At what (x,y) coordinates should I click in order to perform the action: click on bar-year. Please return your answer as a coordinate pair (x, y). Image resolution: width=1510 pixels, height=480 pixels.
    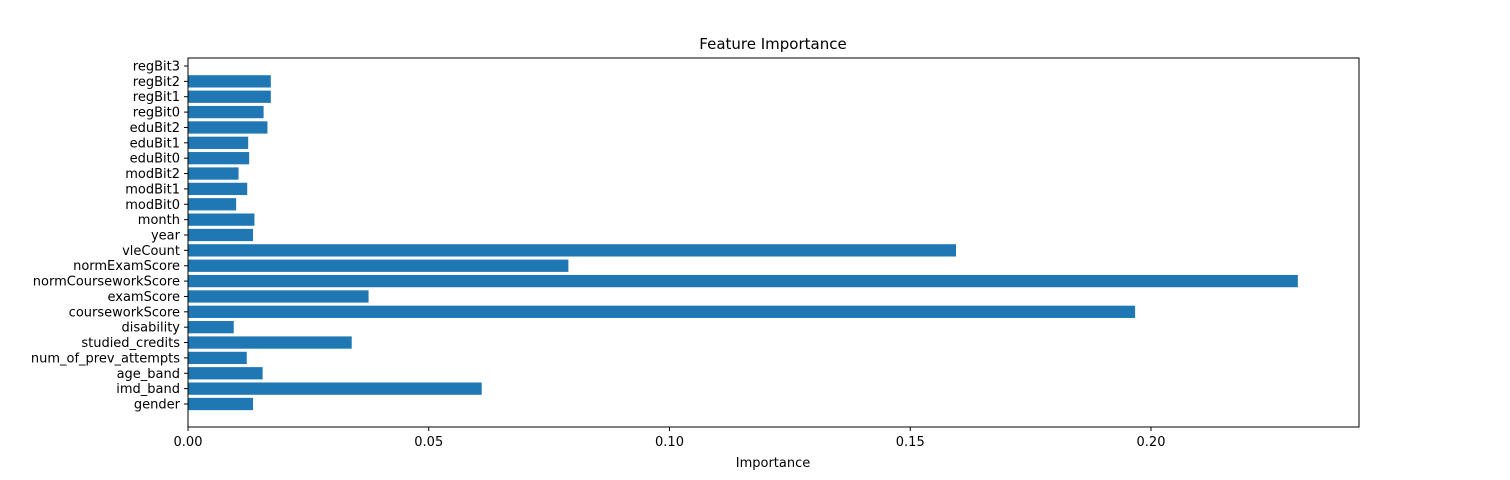
    Looking at the image, I should click on (221, 235).